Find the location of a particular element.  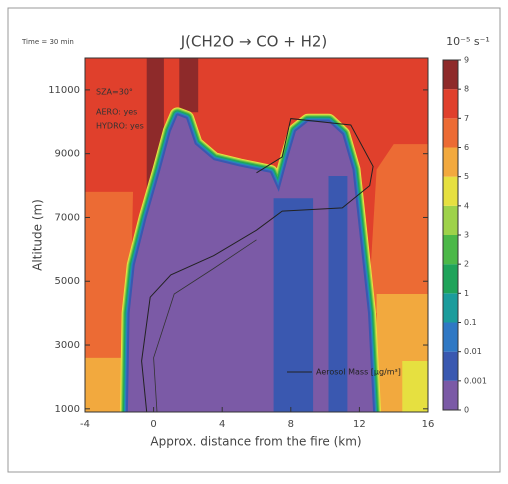

y-tick-label: 3000 is located at coordinates (67, 345).